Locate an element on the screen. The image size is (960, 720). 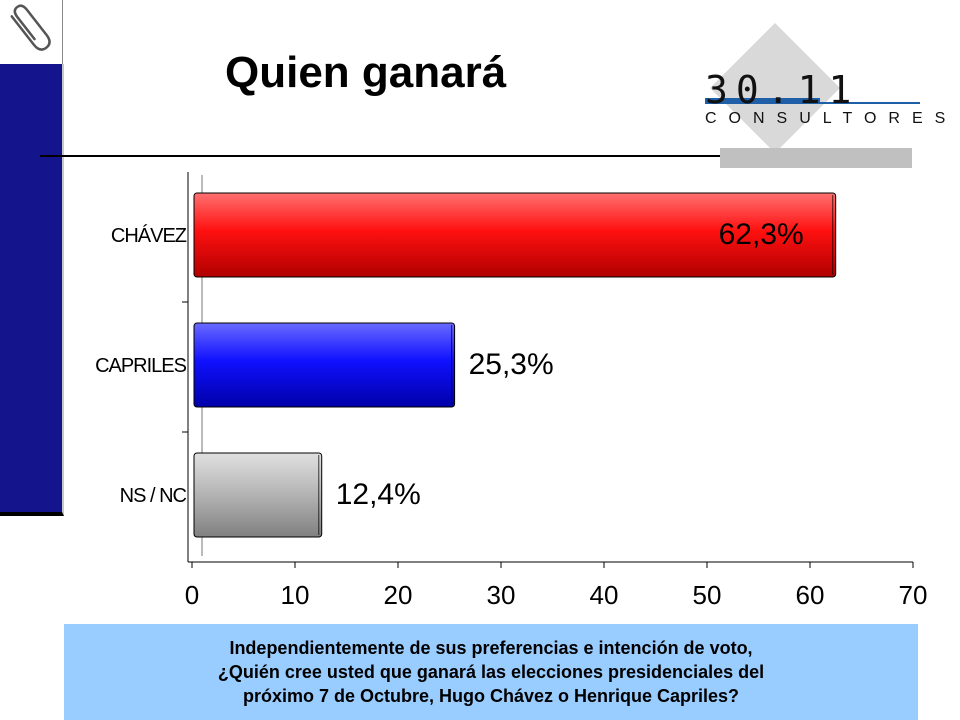
x-tick-label: 70 is located at coordinates (913, 595).